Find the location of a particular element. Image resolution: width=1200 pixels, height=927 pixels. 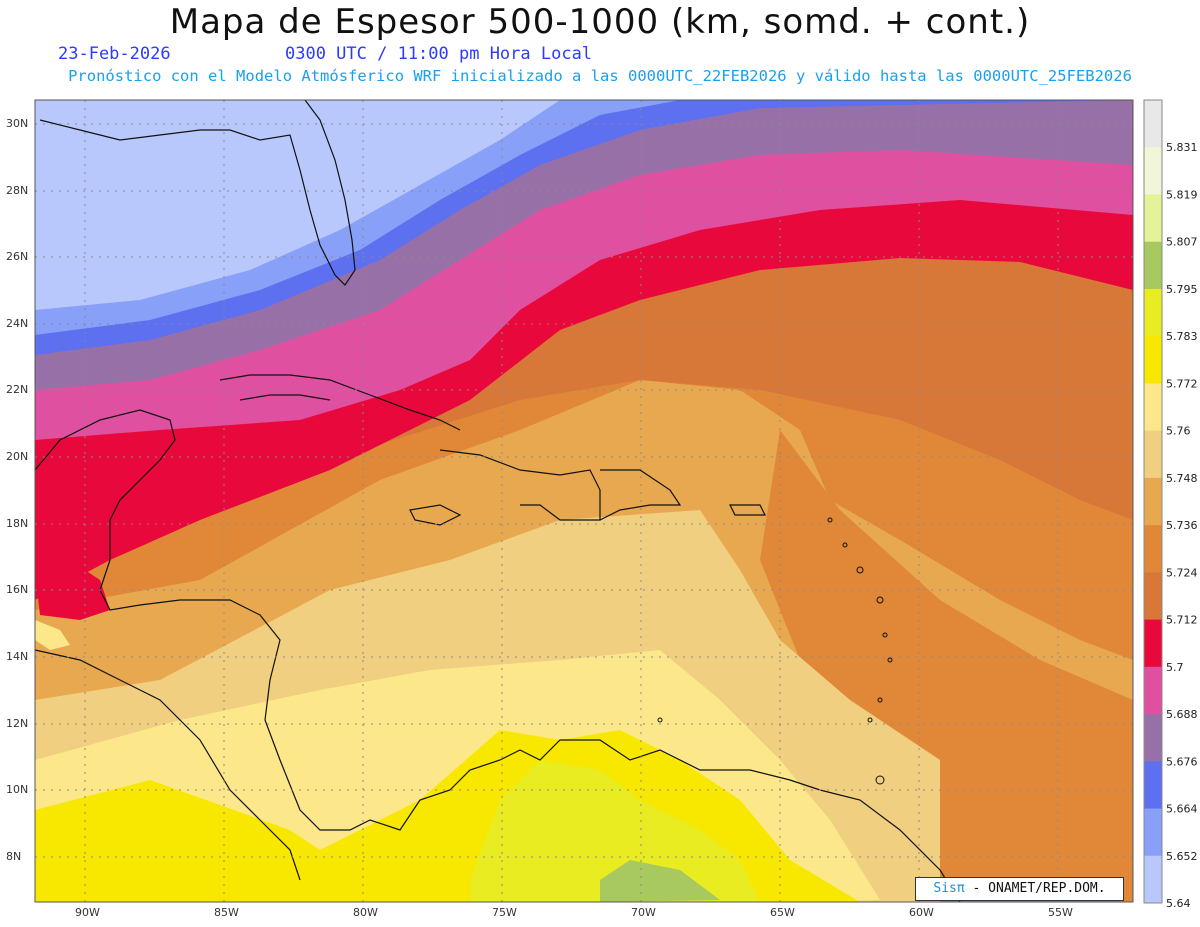

lat-label: 18N is located at coordinates (17, 523).